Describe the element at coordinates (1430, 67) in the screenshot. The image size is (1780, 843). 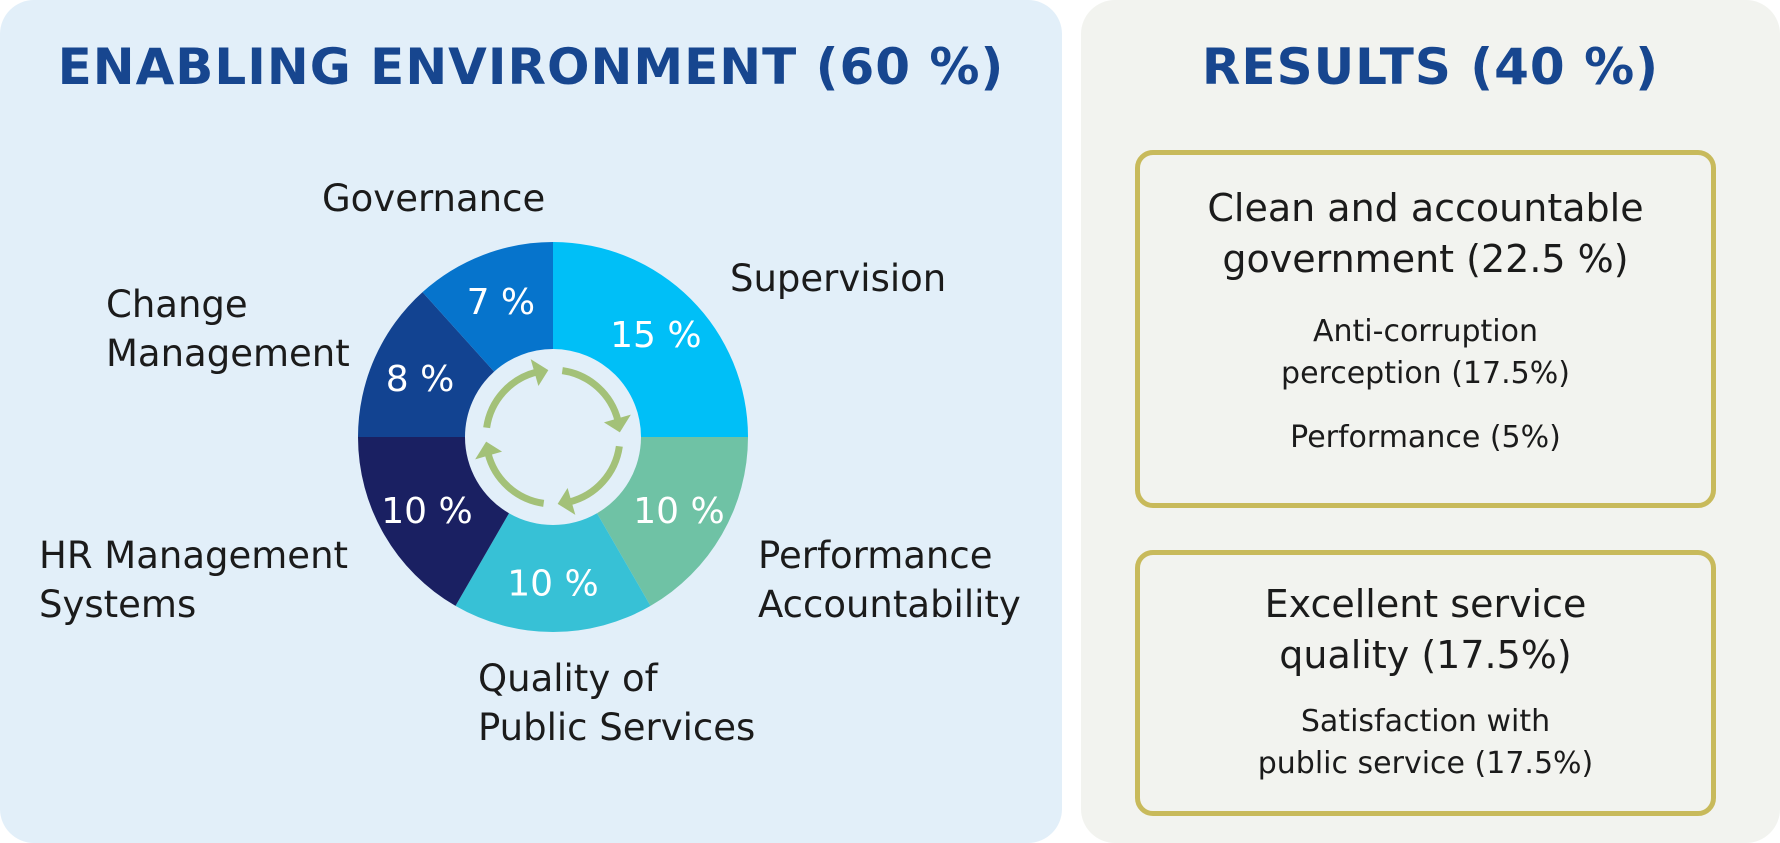
I see `results-title: RESULTS (40 %)` at that location.